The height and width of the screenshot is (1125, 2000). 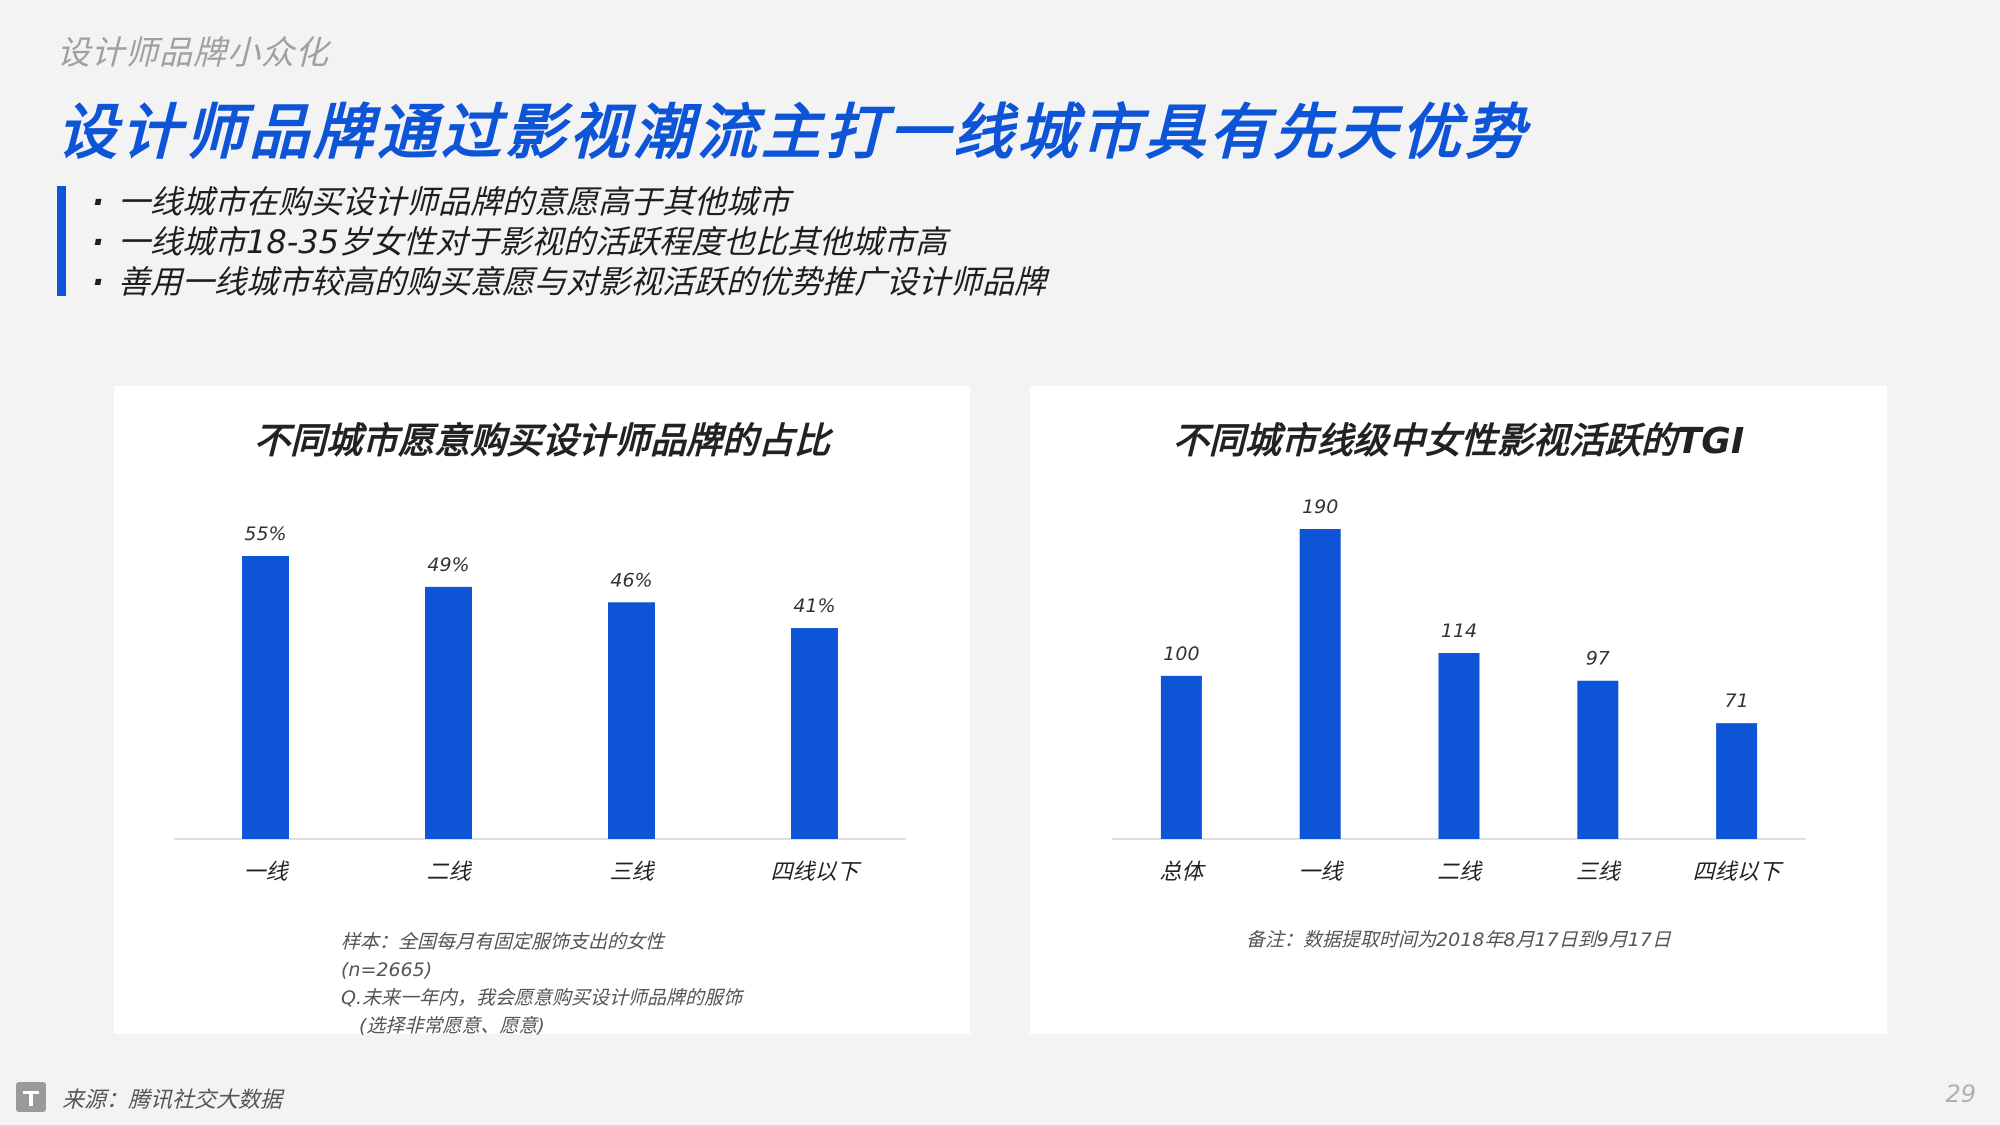 I want to click on bullet-accent-bar, so click(x=61, y=241).